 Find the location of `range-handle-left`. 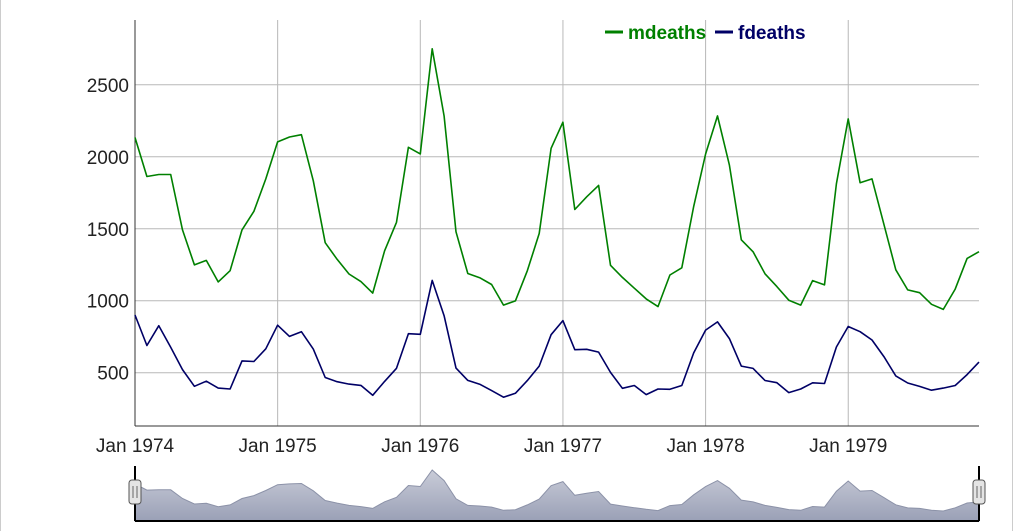

range-handle-left is located at coordinates (135, 492).